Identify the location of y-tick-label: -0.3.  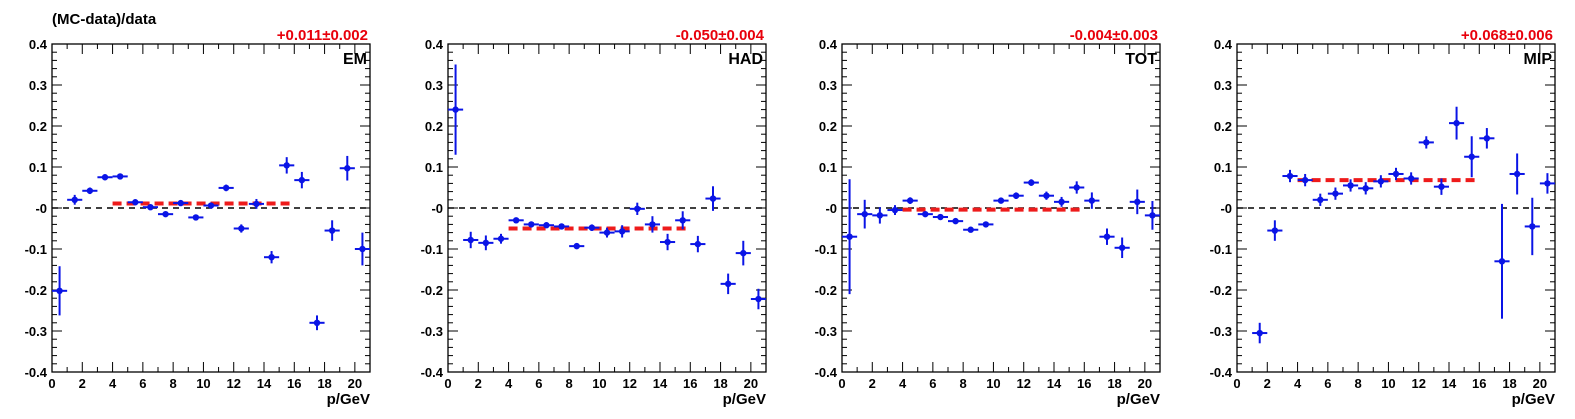
(36, 331).